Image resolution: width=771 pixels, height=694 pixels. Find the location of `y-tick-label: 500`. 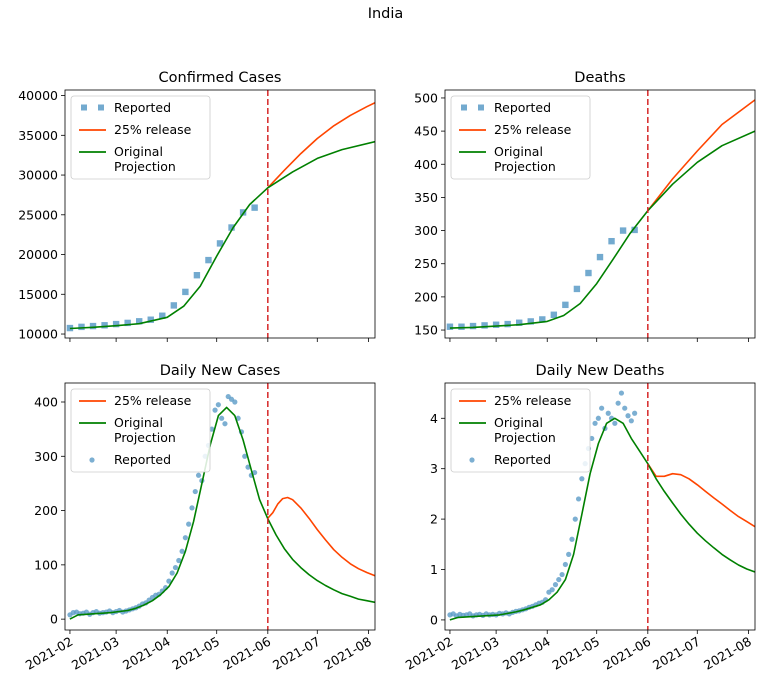

y-tick-label: 500 is located at coordinates (426, 97).